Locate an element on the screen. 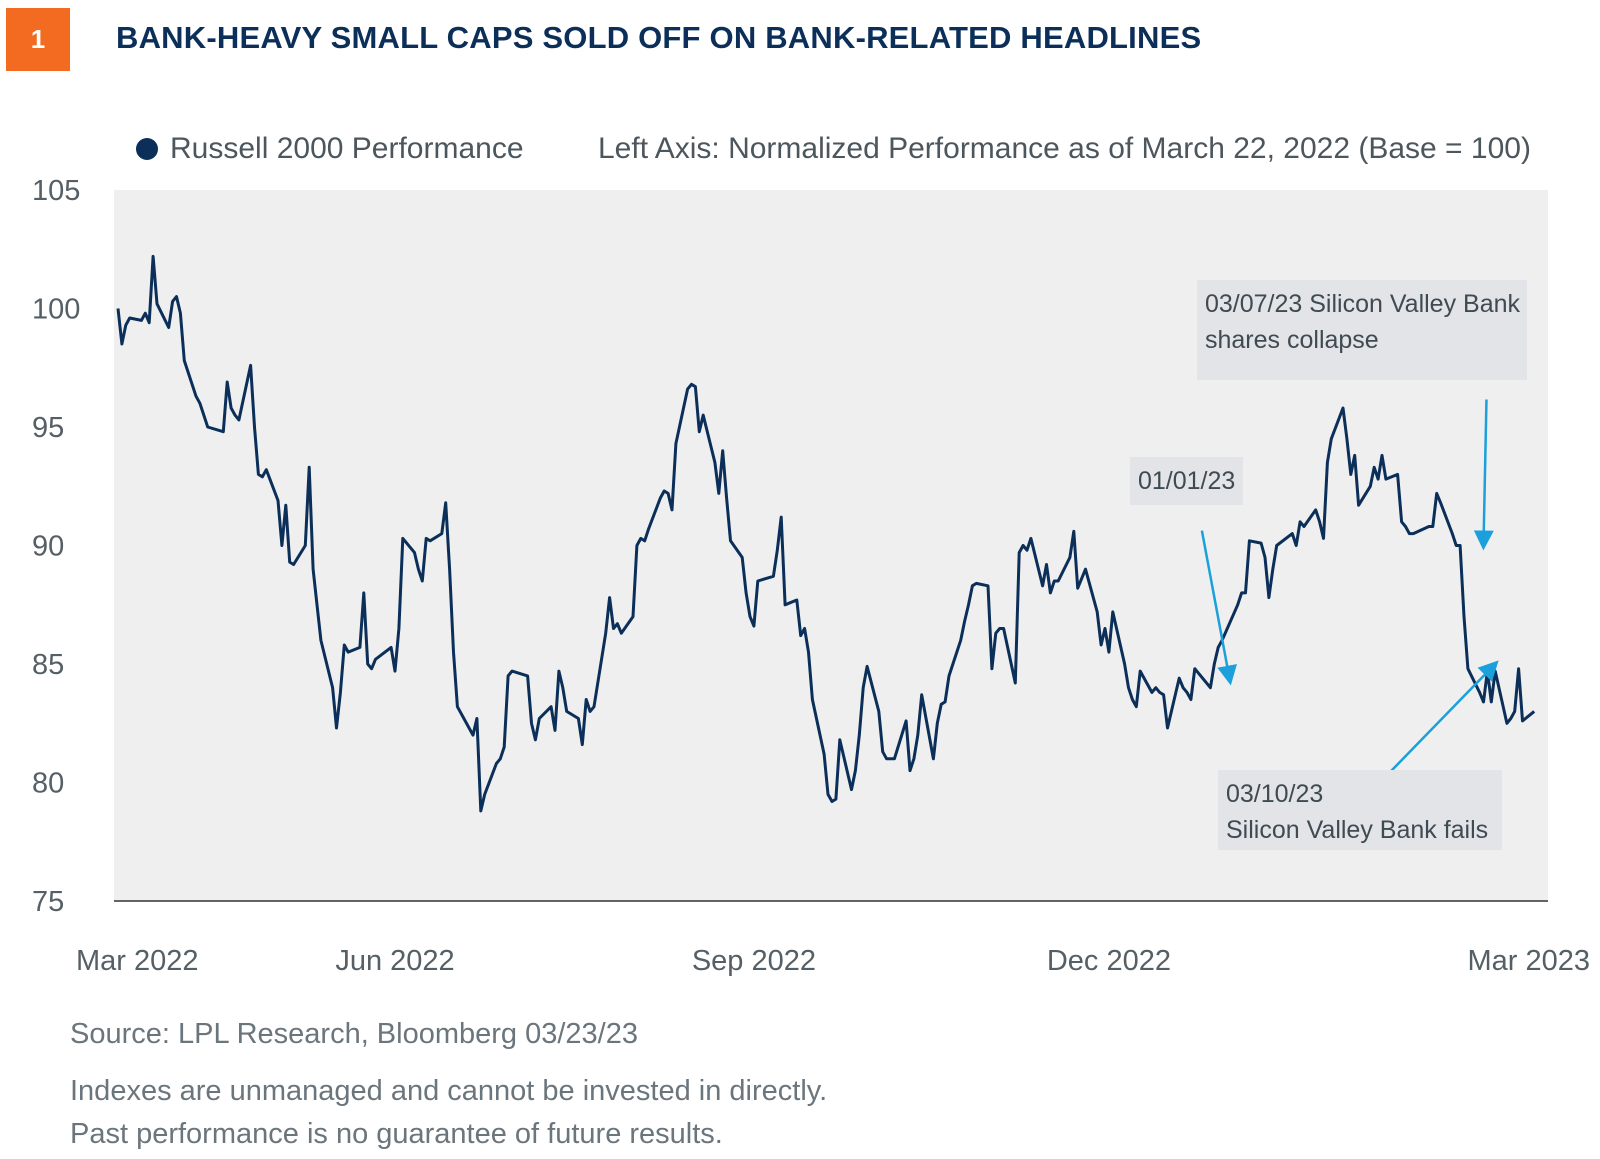 The height and width of the screenshot is (1159, 1600). y-tick-label: 80 is located at coordinates (48, 784).